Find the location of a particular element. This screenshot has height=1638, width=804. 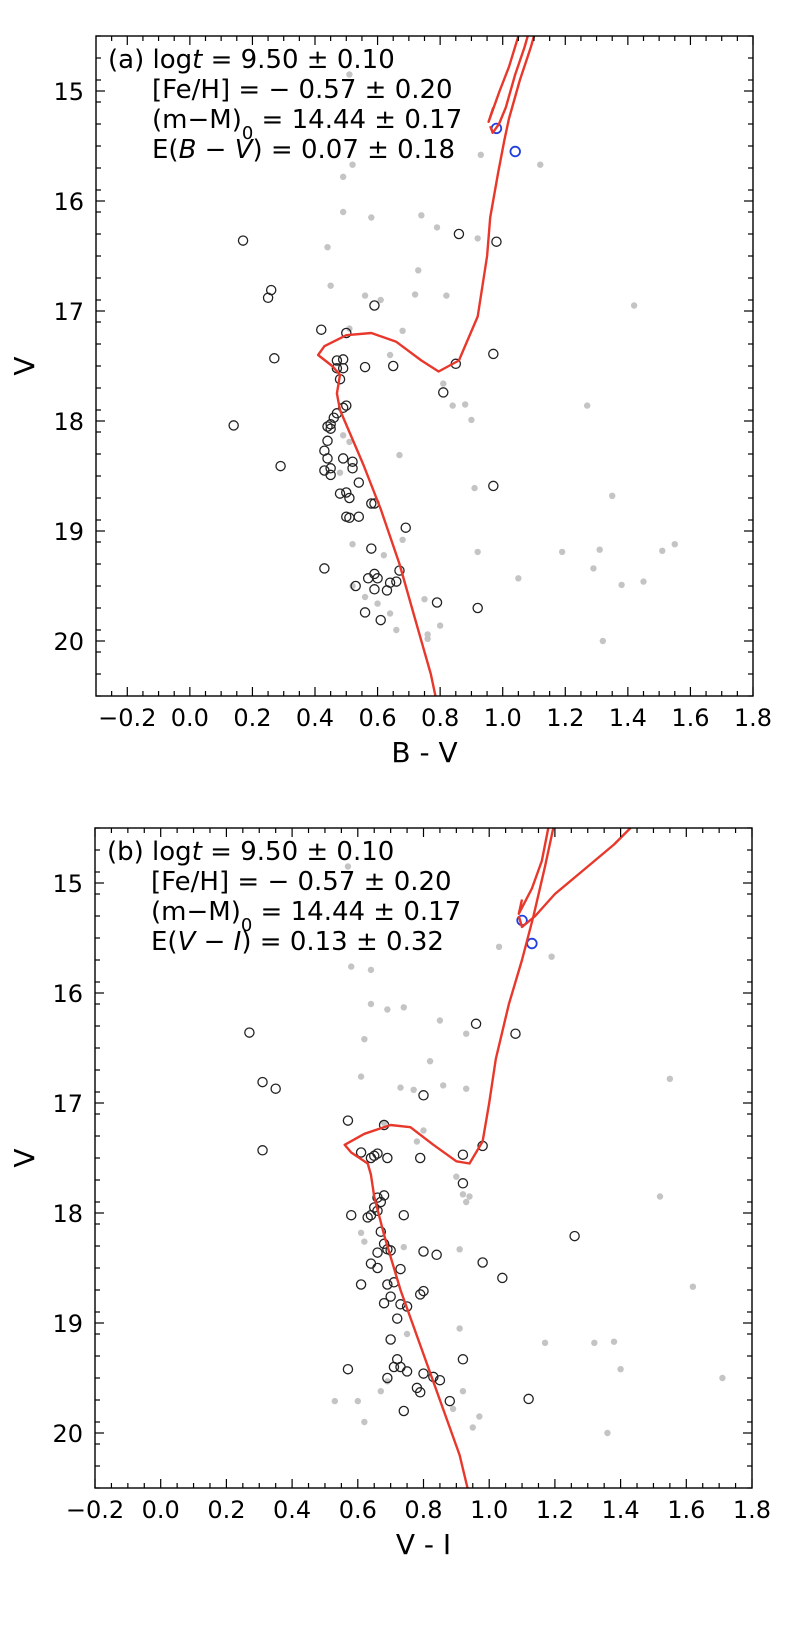

annotation-line: (a) logt = 9.50 ± 0.10 is located at coordinates (251, 60).